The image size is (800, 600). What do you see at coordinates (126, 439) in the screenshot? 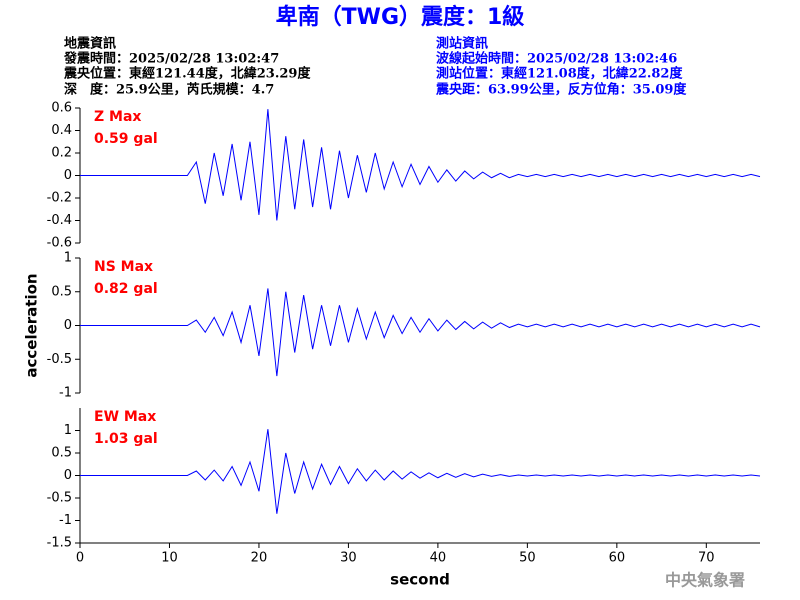
I see `max-annotation: 1.03 gal` at bounding box center [126, 439].